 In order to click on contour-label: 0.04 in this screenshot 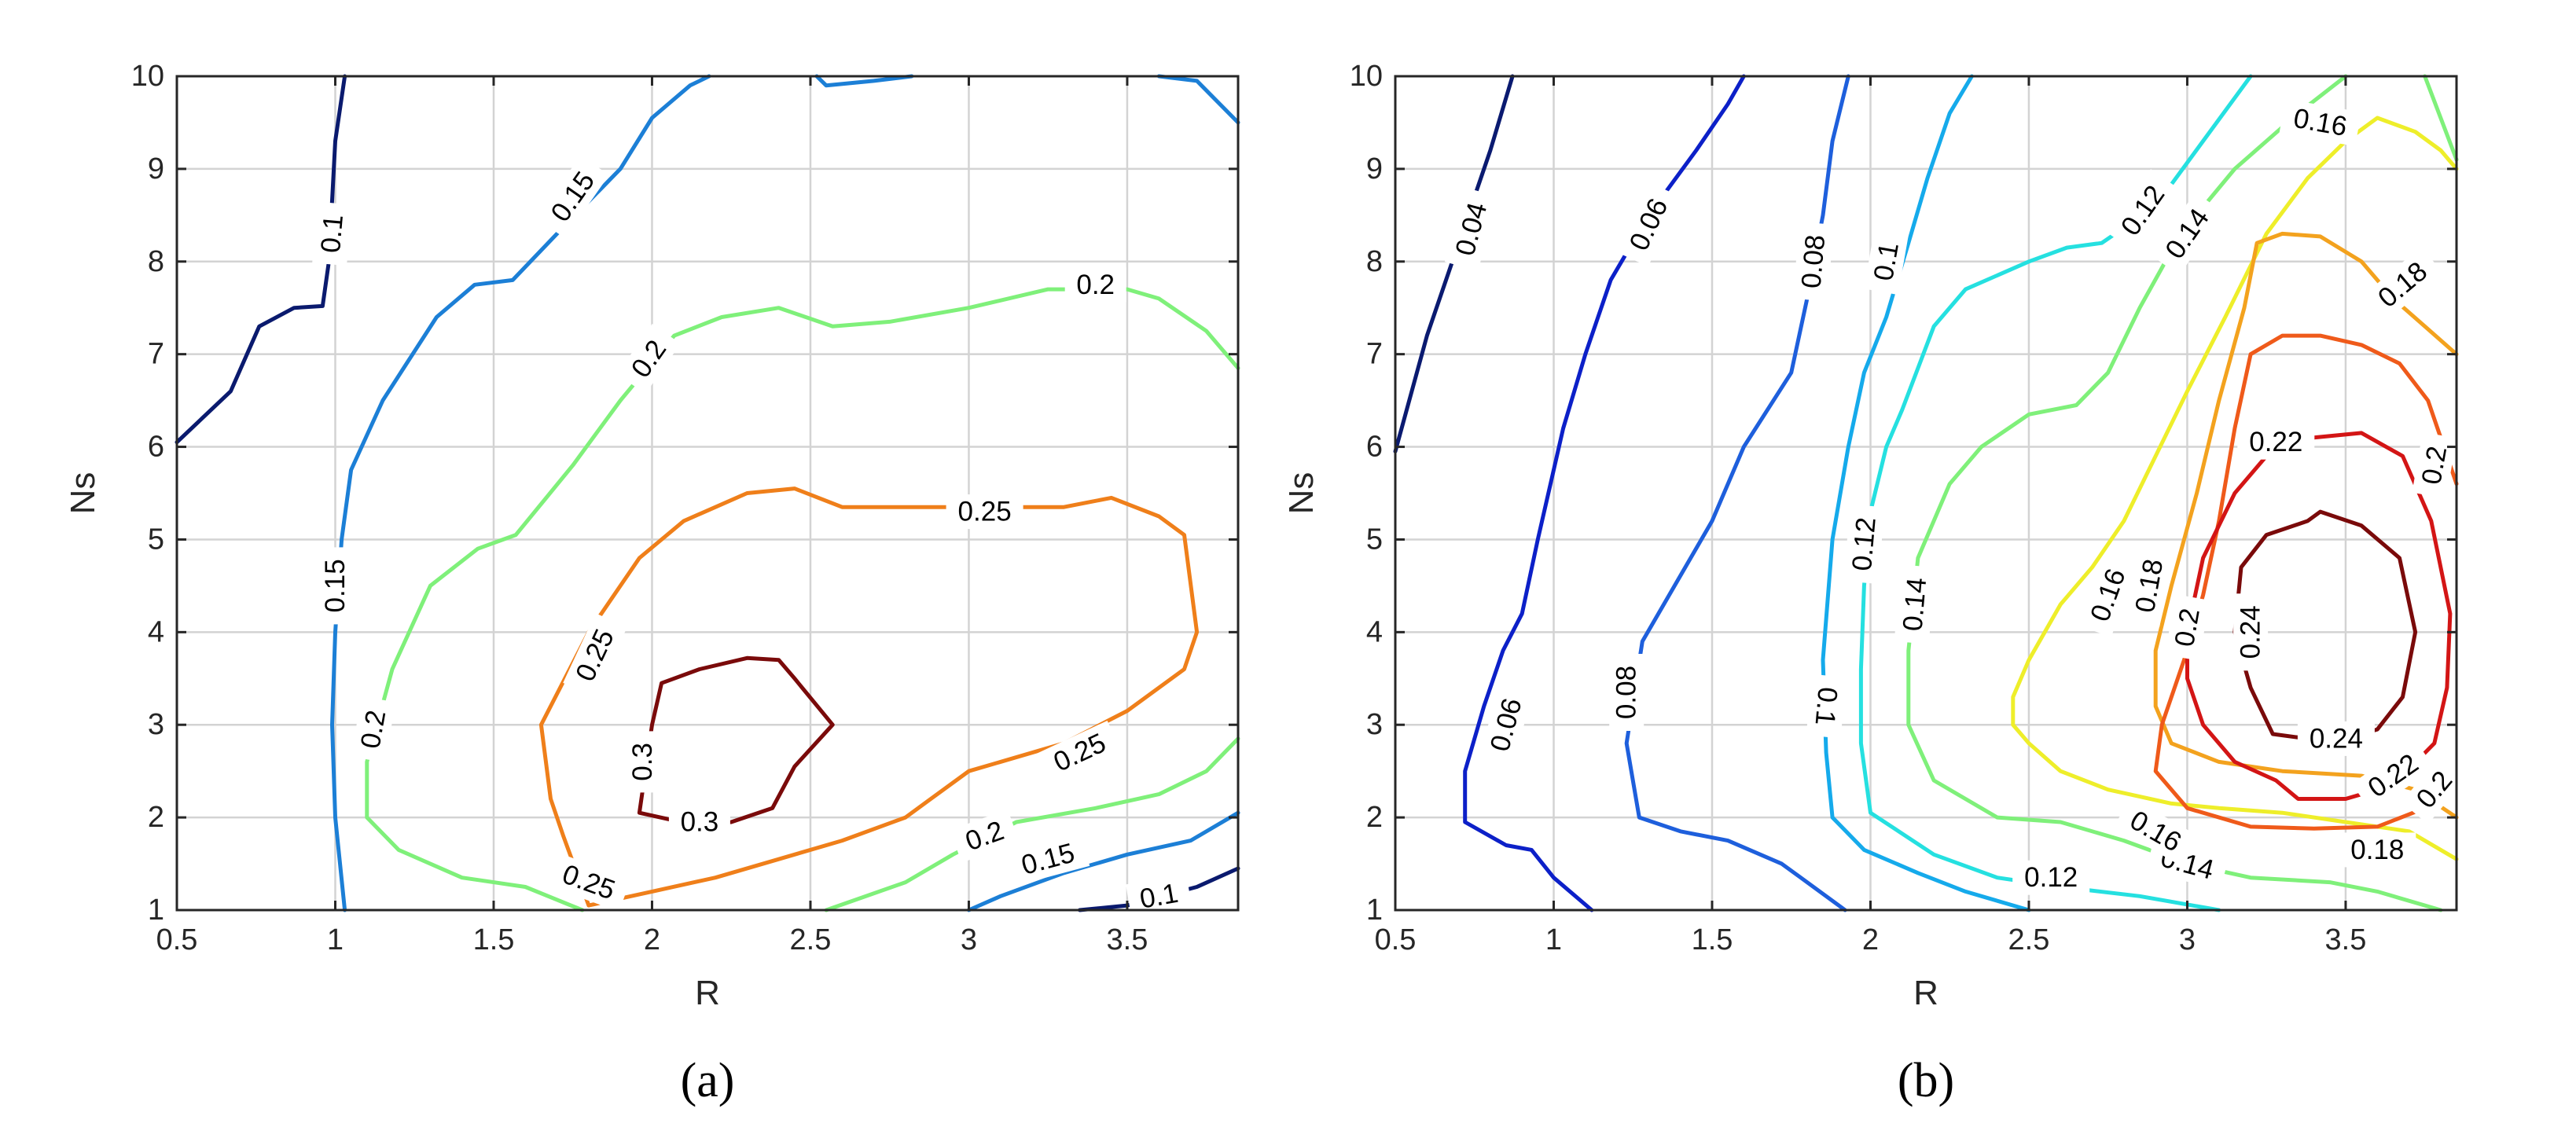, I will do `click(1471, 229)`.